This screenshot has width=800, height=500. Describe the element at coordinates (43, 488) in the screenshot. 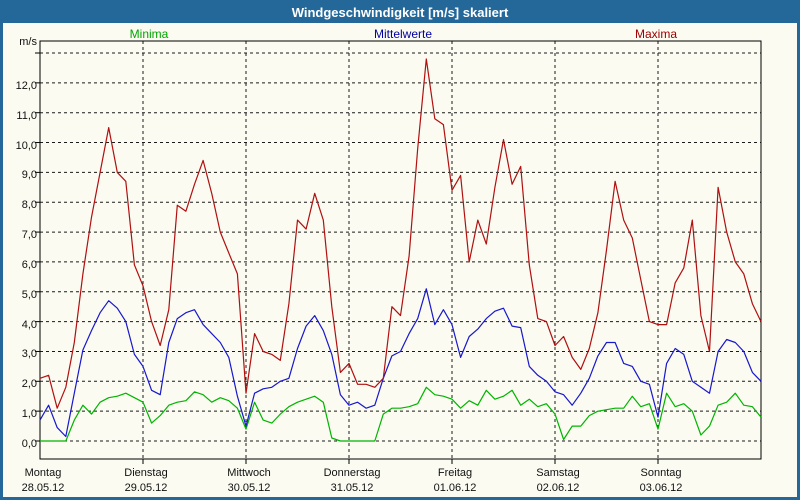

I see `x-axis-date-label: 28.05.12` at that location.